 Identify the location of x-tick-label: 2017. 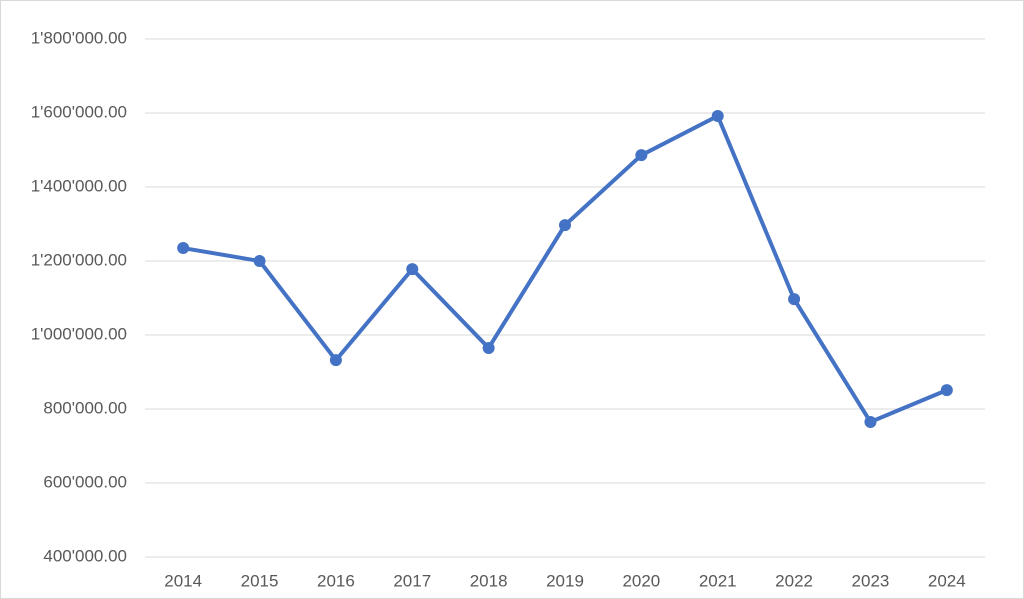
(412, 580).